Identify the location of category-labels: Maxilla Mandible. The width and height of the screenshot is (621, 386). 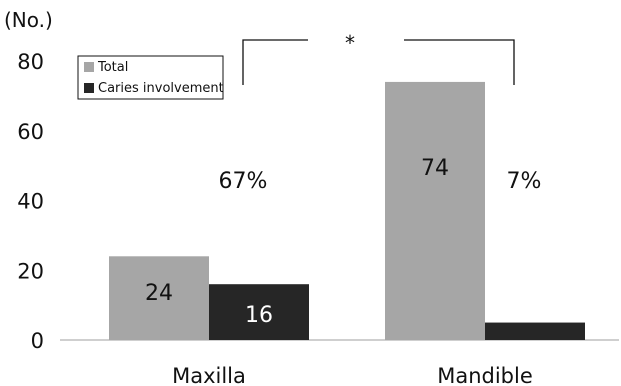
(352, 375).